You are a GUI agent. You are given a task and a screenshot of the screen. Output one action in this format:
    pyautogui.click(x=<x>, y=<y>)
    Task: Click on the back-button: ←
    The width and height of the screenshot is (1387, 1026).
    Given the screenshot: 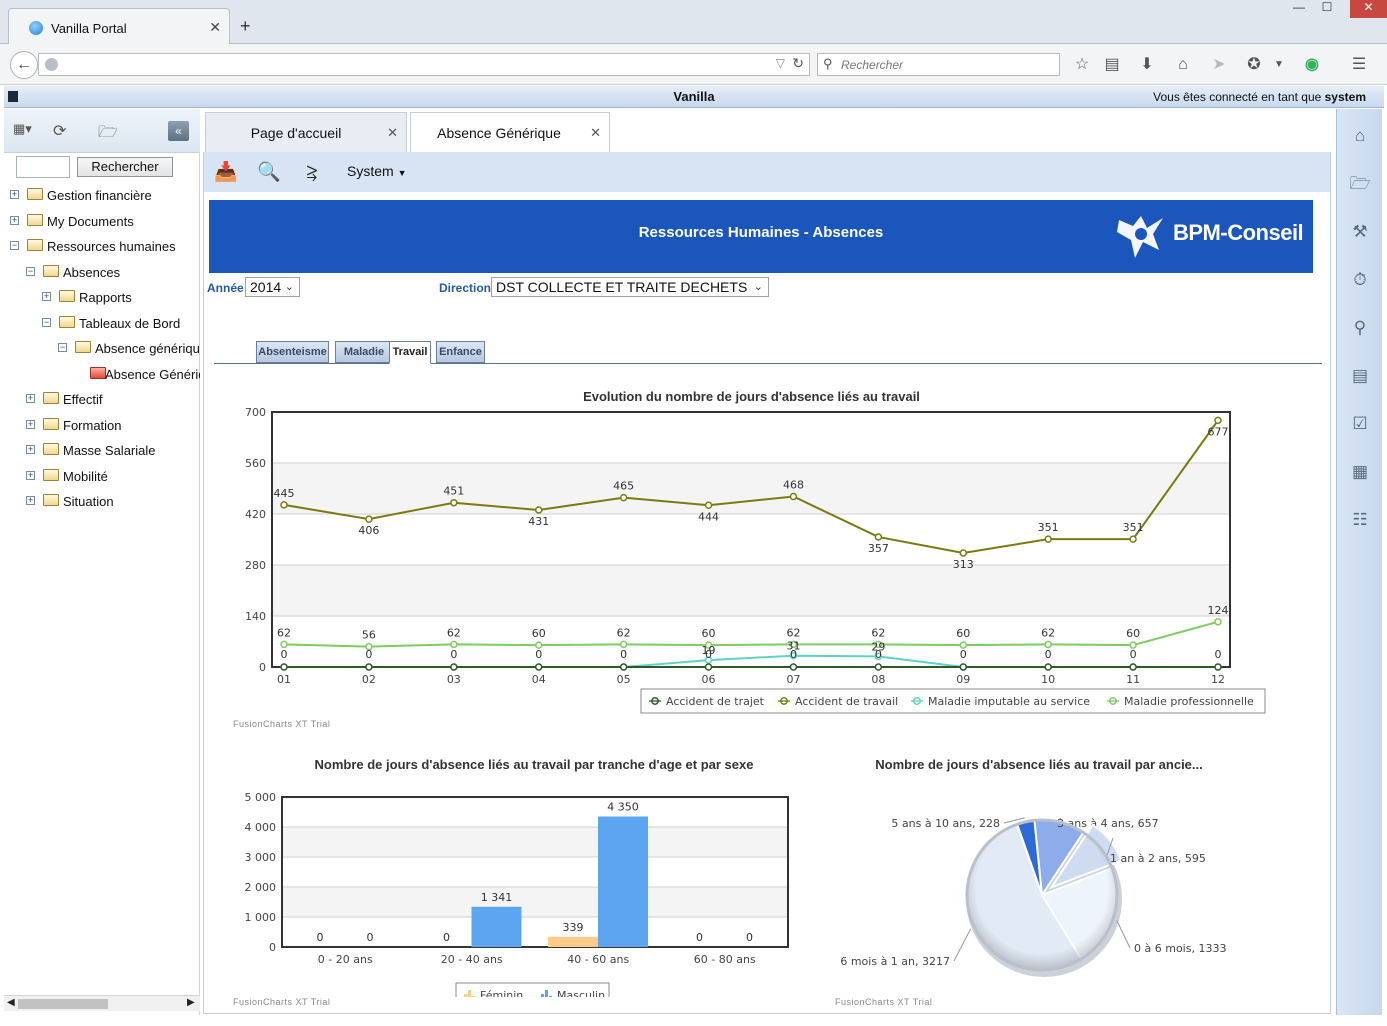 What is the action you would take?
    pyautogui.click(x=24, y=65)
    